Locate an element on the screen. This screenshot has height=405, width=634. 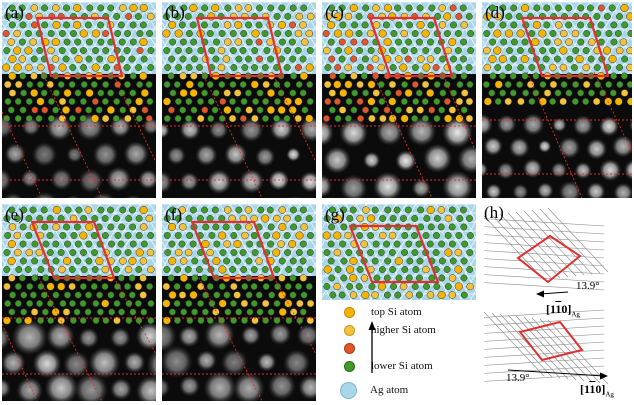
panel-e: (e) is located at coordinates (79, 302).